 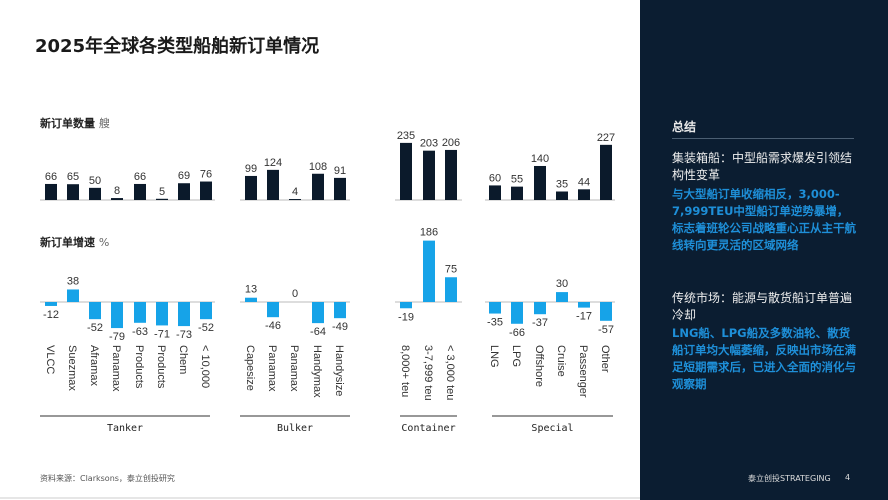 I want to click on data-label: 235, so click(x=406, y=136).